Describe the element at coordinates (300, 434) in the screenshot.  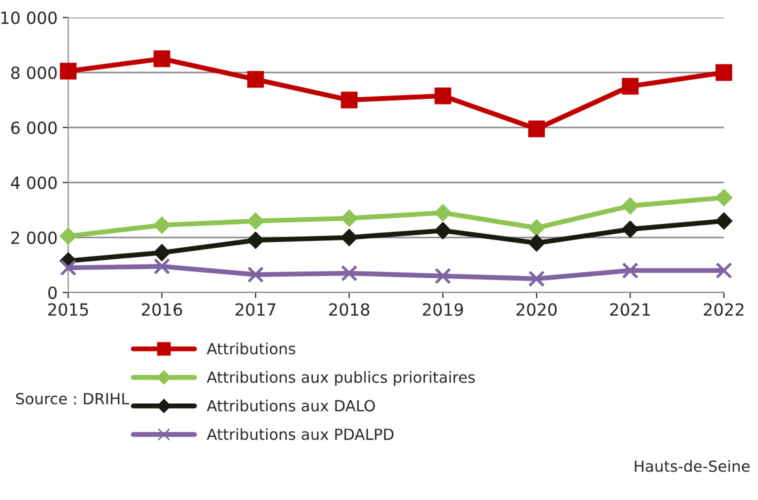
I see `legend-label: Attributions aux PDALPD` at that location.